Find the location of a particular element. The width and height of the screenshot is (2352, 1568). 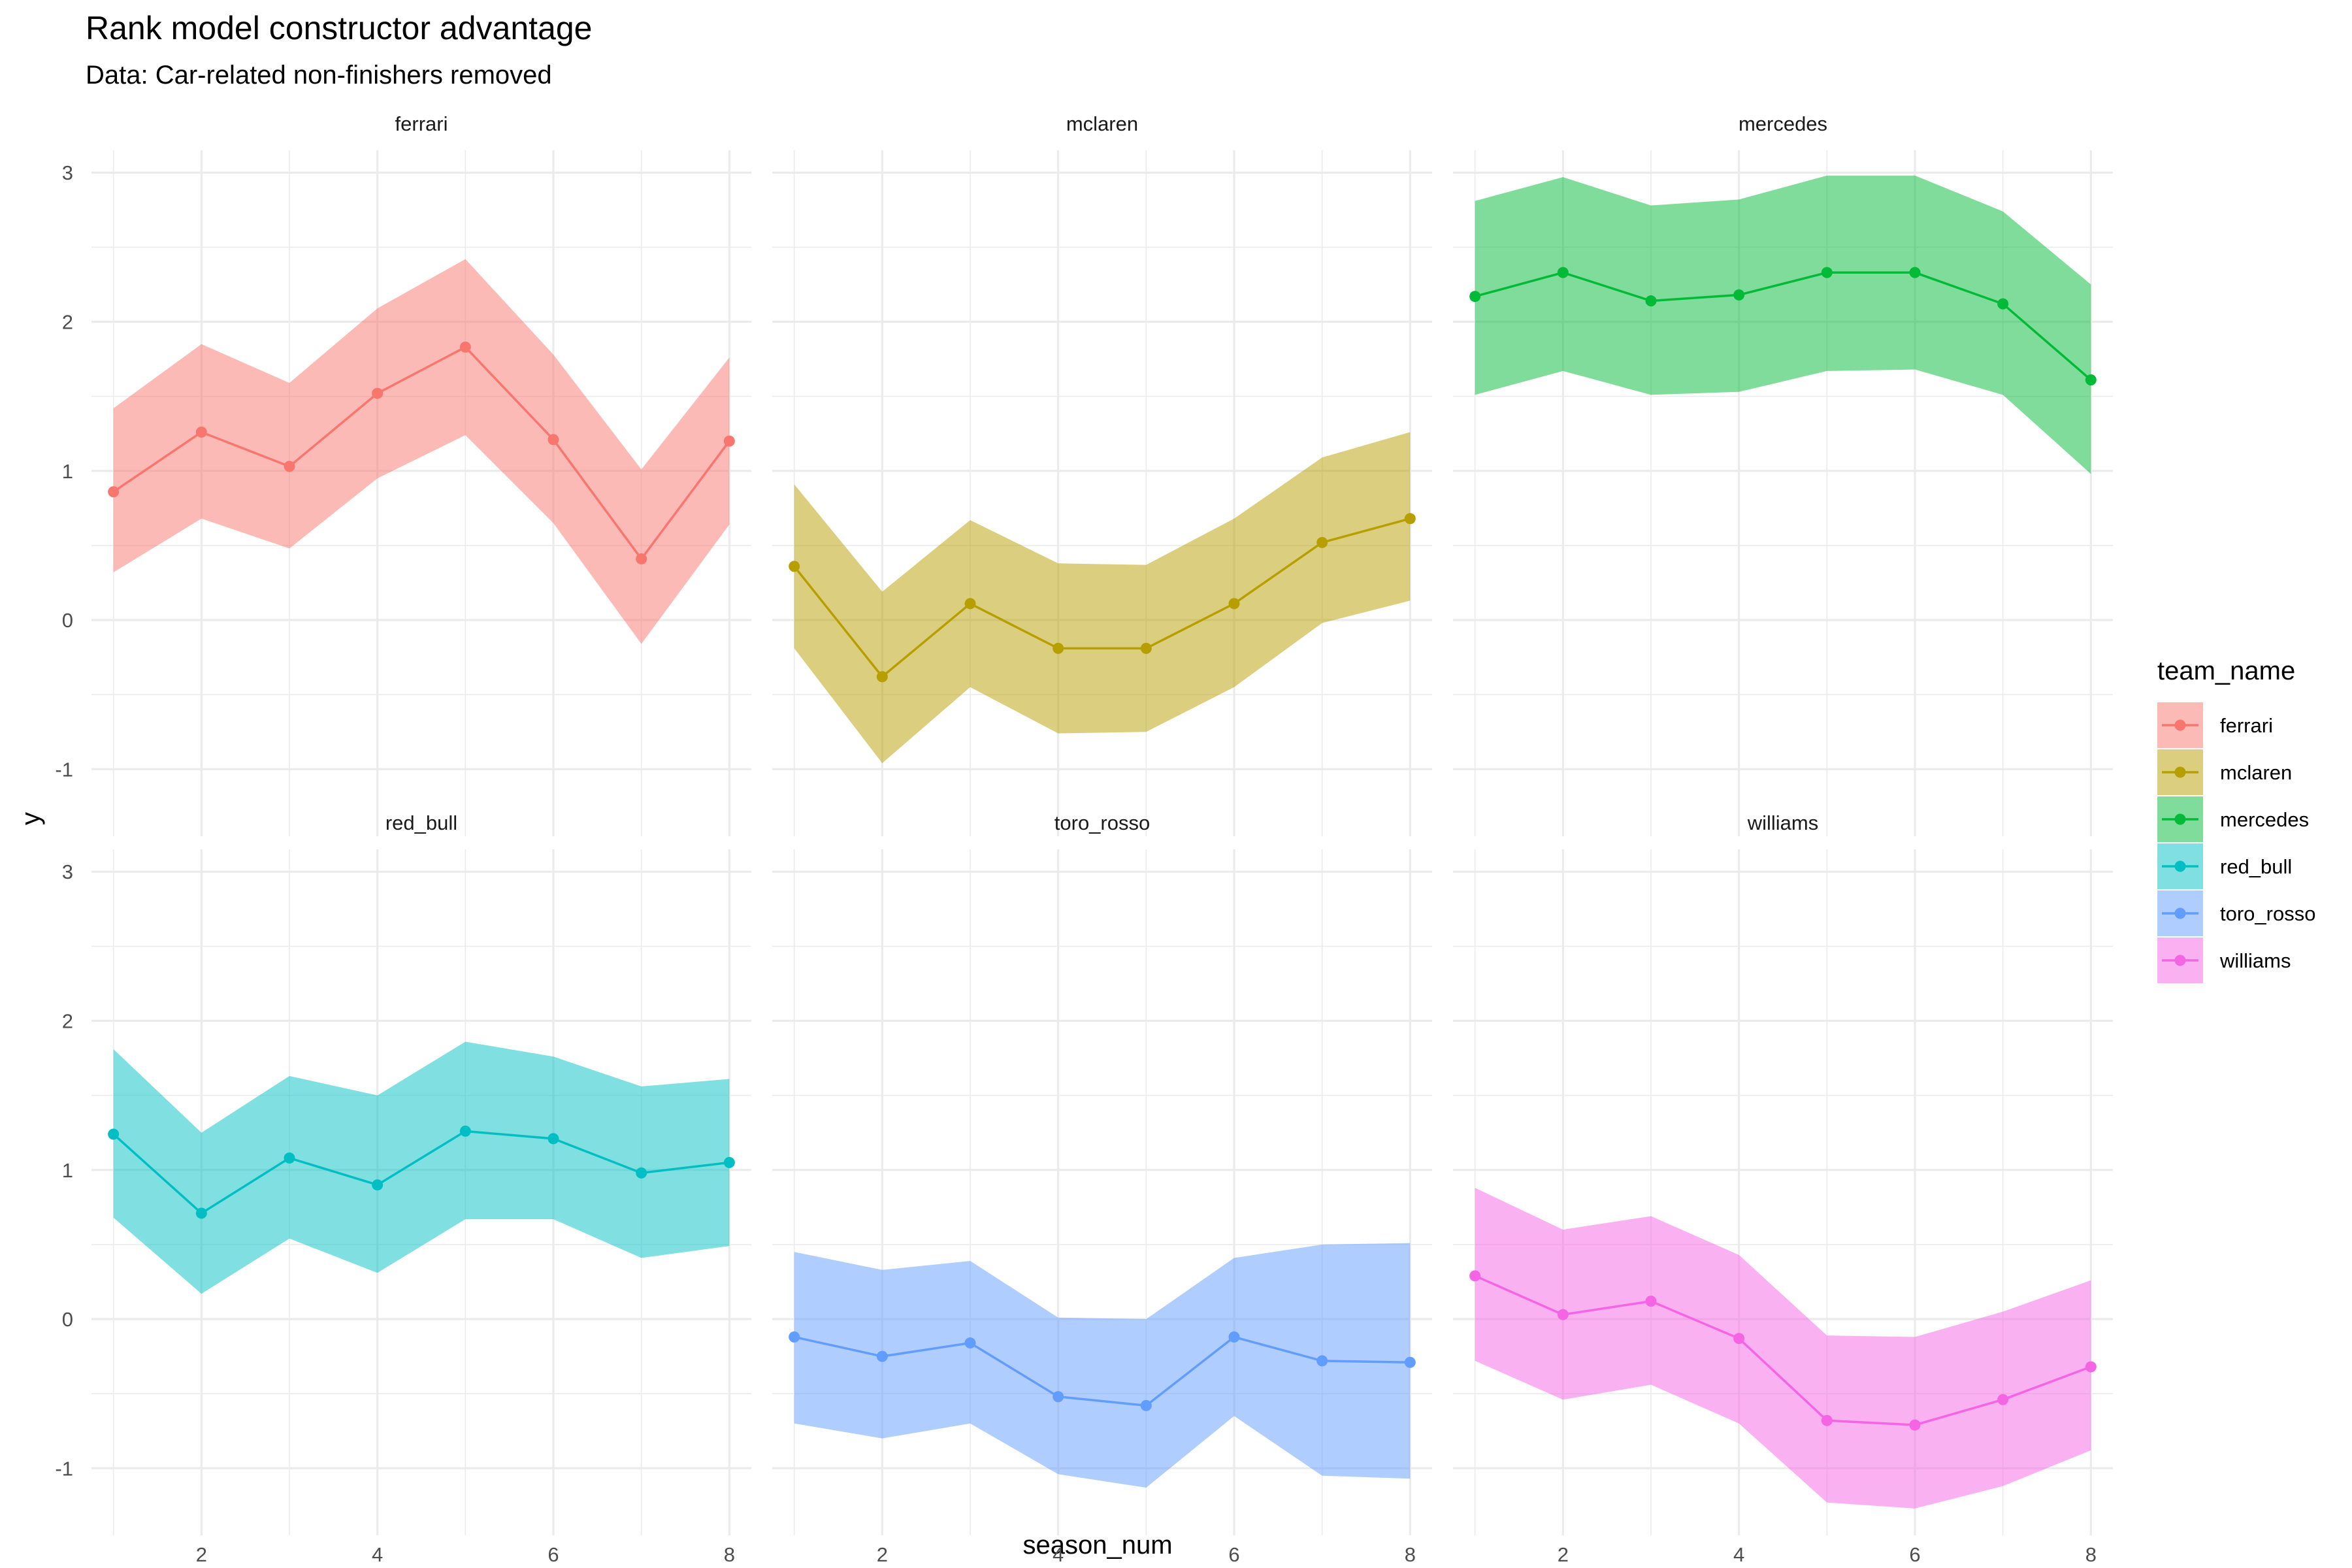

legend-item-mercedes: mercedes is located at coordinates (2233, 819).